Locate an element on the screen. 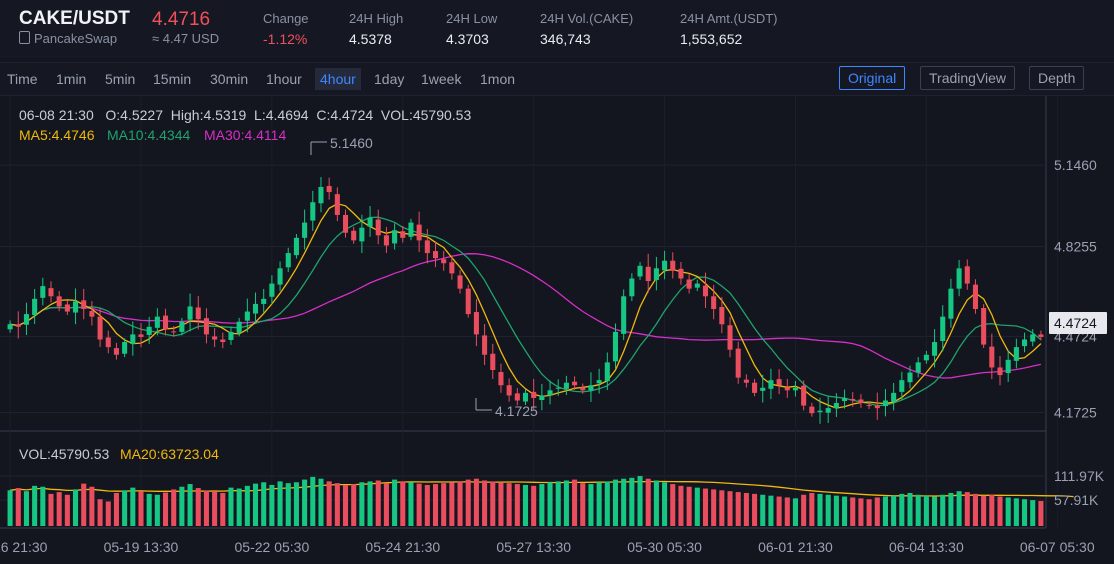 This screenshot has width=1114, height=564. volume-ma-label: MA20:63723.04 is located at coordinates (169, 454).